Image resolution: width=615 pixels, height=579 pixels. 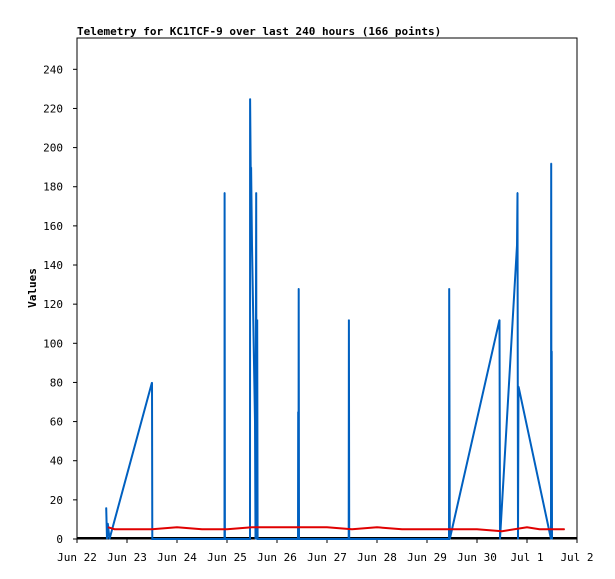 I want to click on y-tick-label: 140, so click(x=53, y=265).